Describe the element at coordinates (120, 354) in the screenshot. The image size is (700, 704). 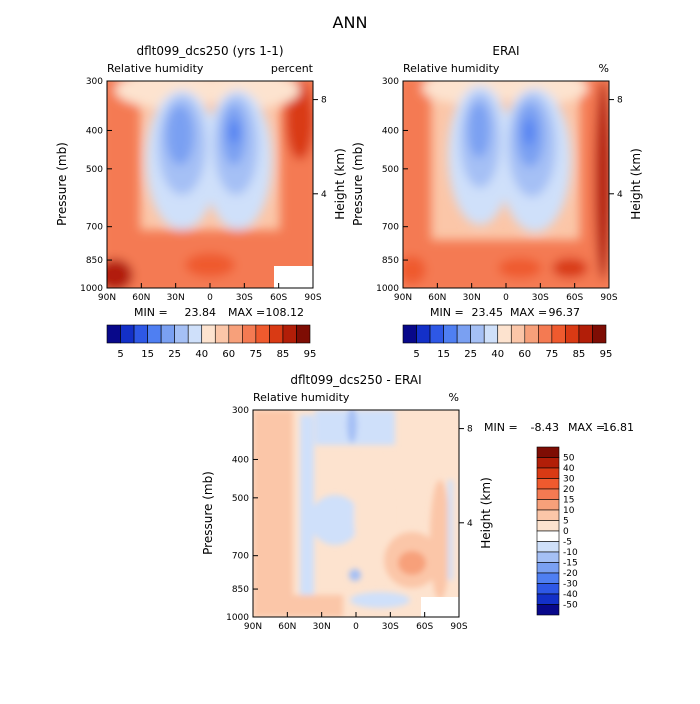
I see `colorbar-label: 5` at that location.